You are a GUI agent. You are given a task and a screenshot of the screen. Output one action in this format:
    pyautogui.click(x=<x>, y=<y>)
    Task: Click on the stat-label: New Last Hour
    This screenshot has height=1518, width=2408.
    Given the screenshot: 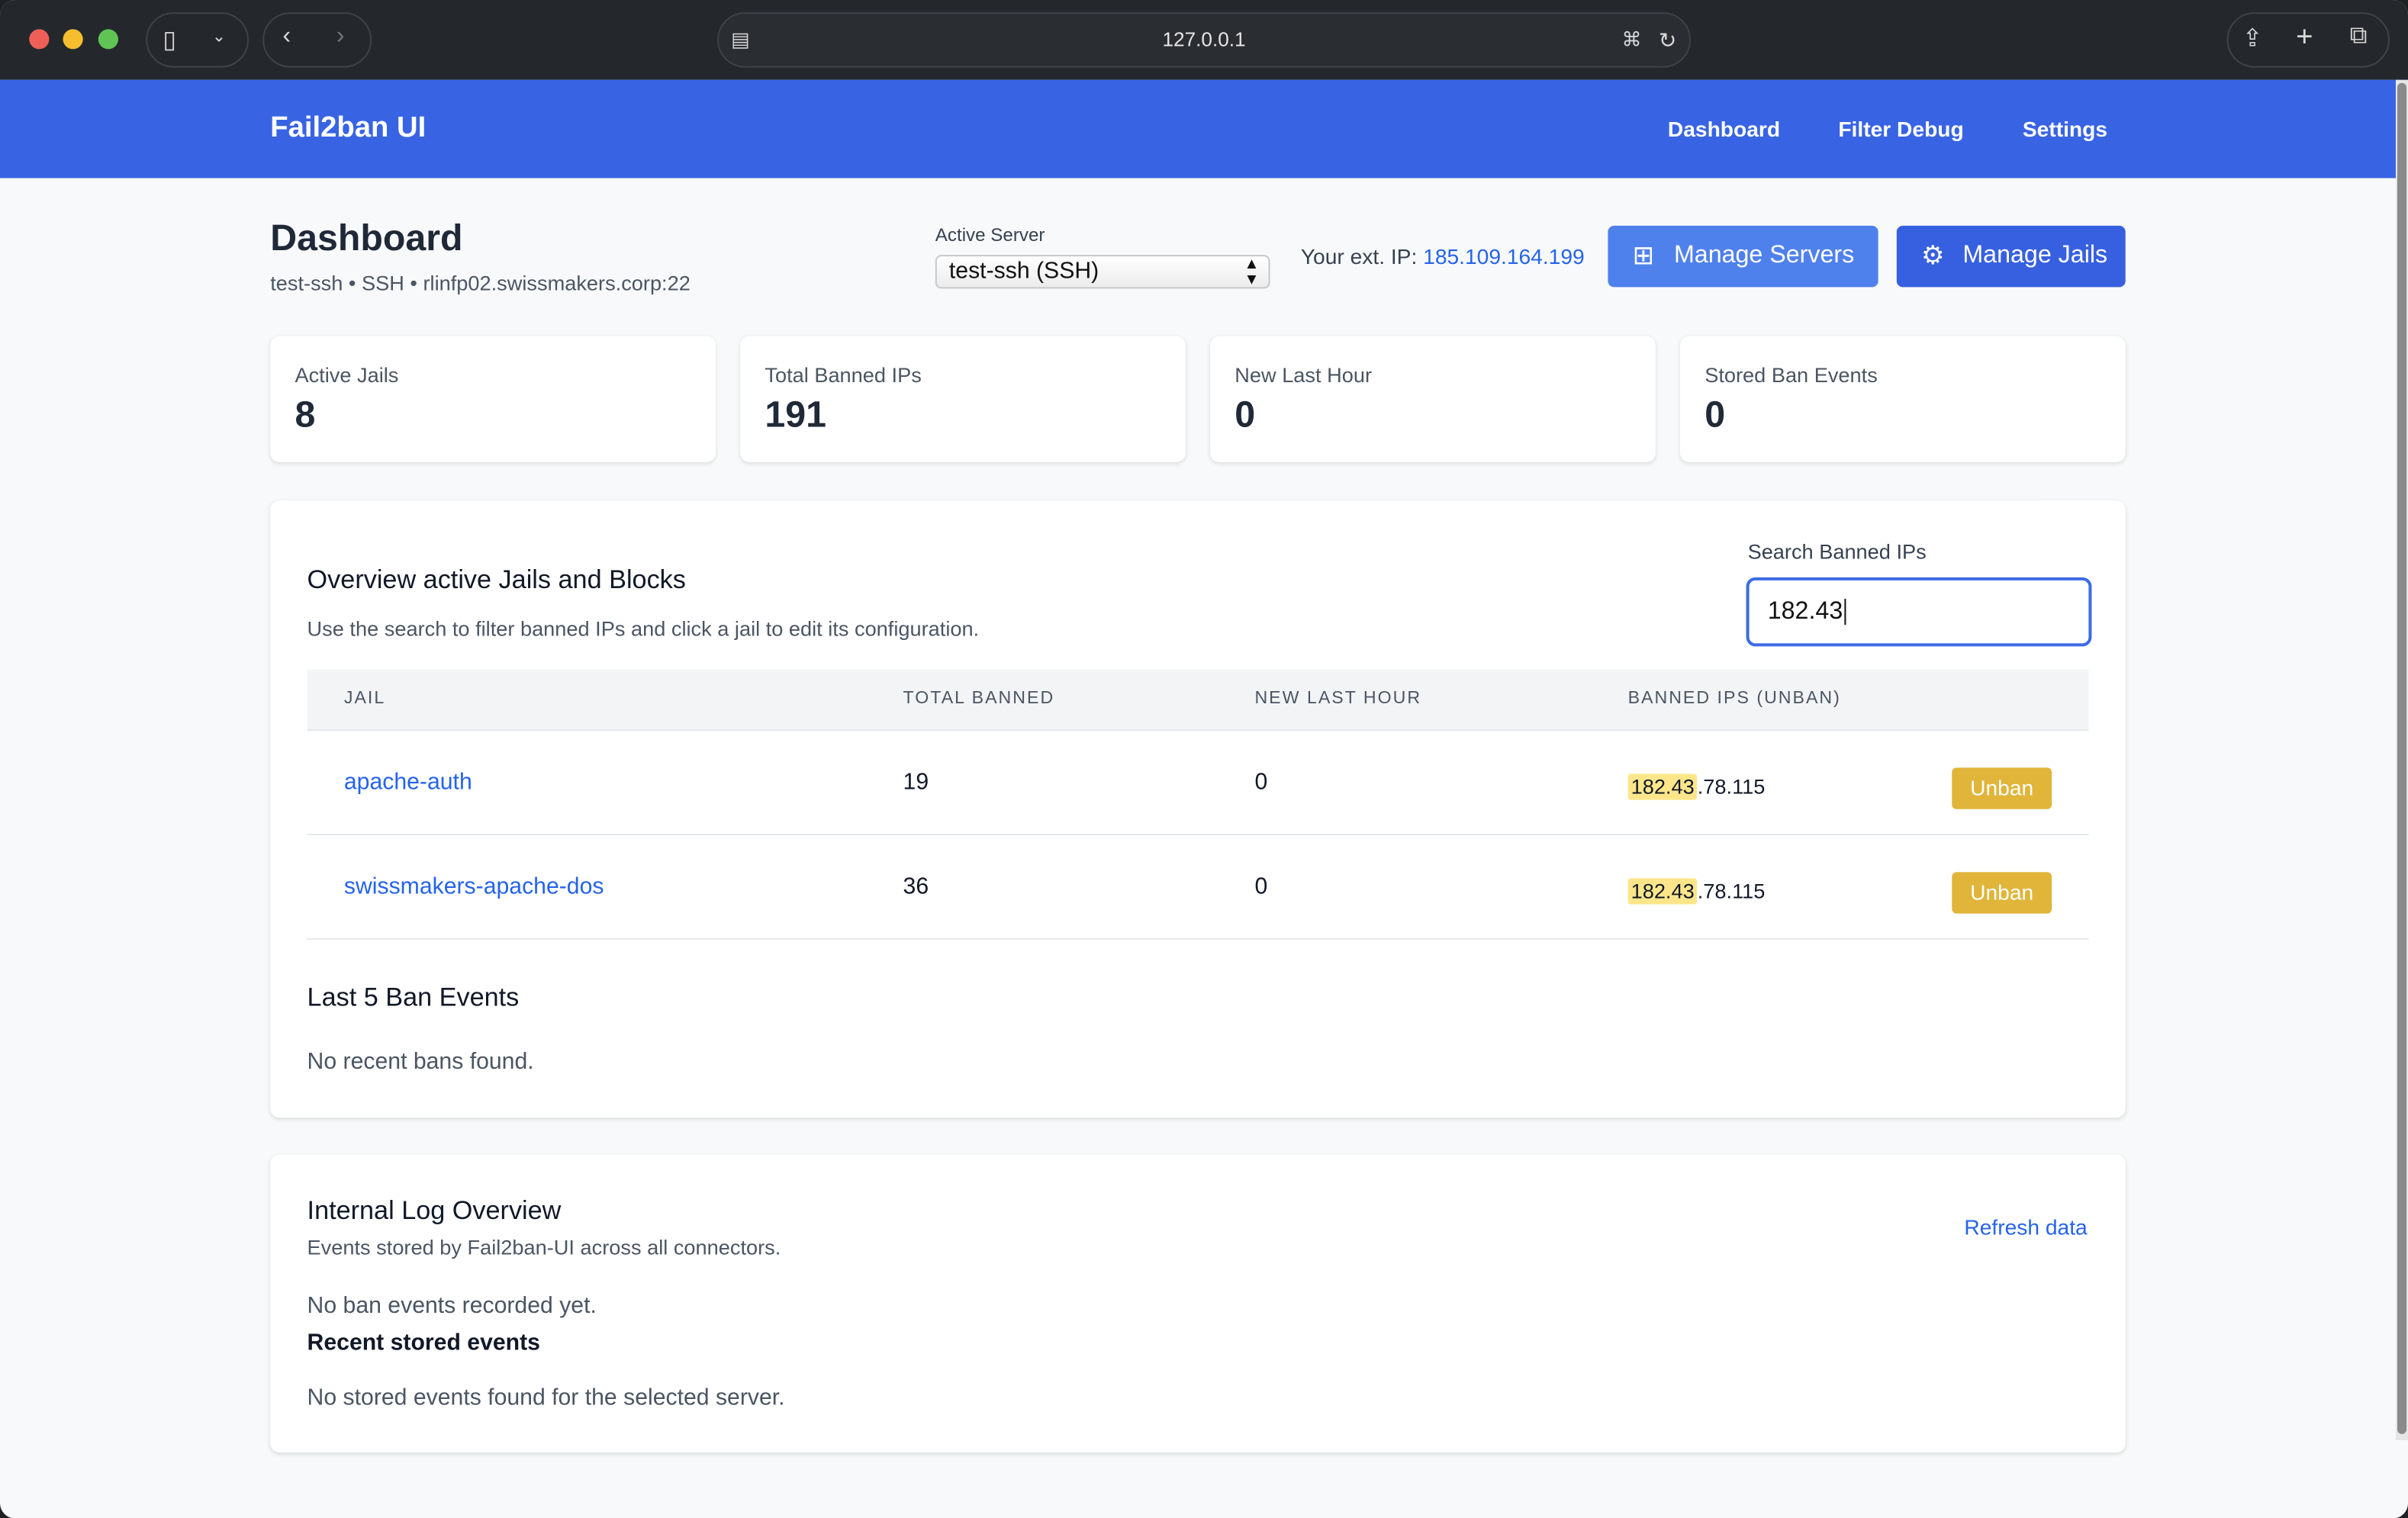 What is the action you would take?
    pyautogui.click(x=1304, y=376)
    